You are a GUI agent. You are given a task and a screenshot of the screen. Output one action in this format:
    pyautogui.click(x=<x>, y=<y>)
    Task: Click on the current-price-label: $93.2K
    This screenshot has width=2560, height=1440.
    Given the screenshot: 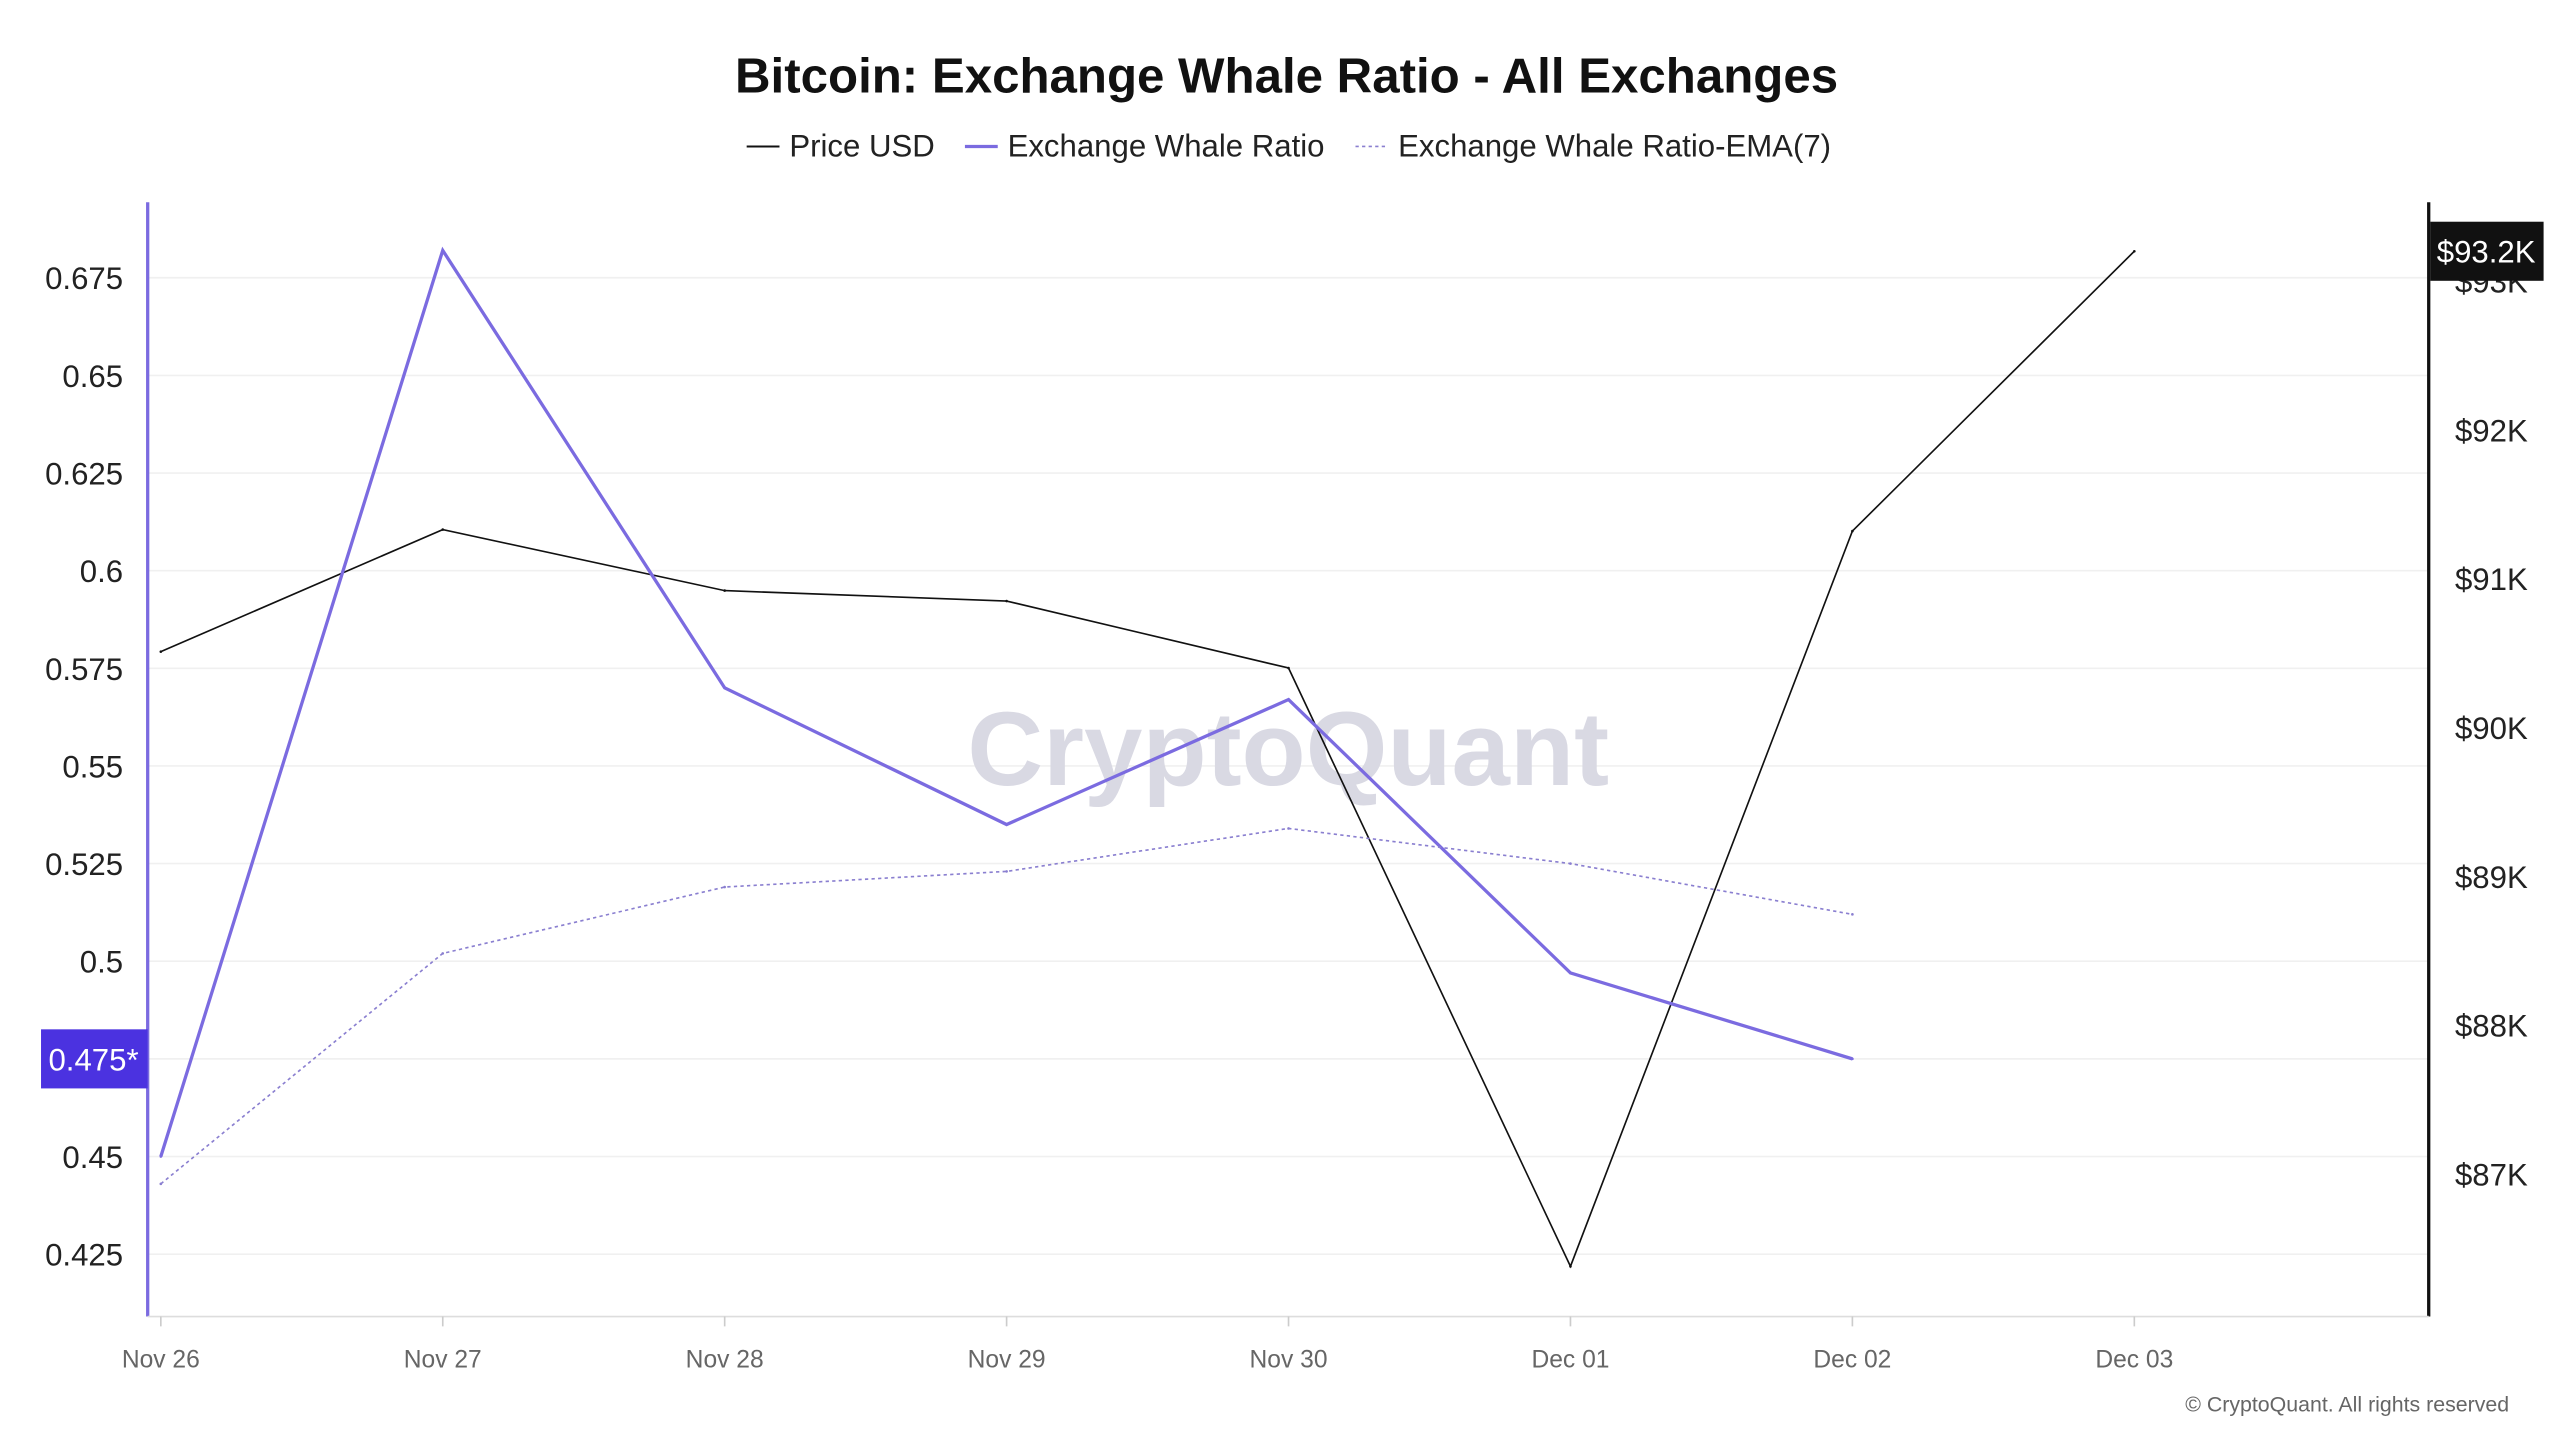 What is the action you would take?
    pyautogui.click(x=2486, y=252)
    